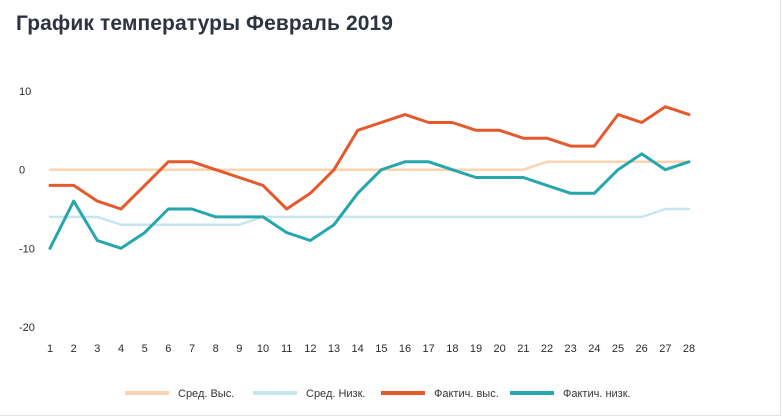 This screenshot has width=783, height=420. Describe the element at coordinates (239, 349) in the screenshot. I see `x-tick-label: 9` at that location.